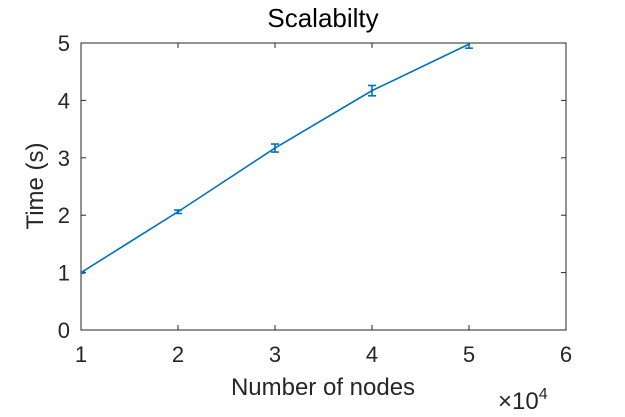 This screenshot has width=625, height=417. Describe the element at coordinates (178, 354) in the screenshot. I see `x-tick-label: 2` at that location.